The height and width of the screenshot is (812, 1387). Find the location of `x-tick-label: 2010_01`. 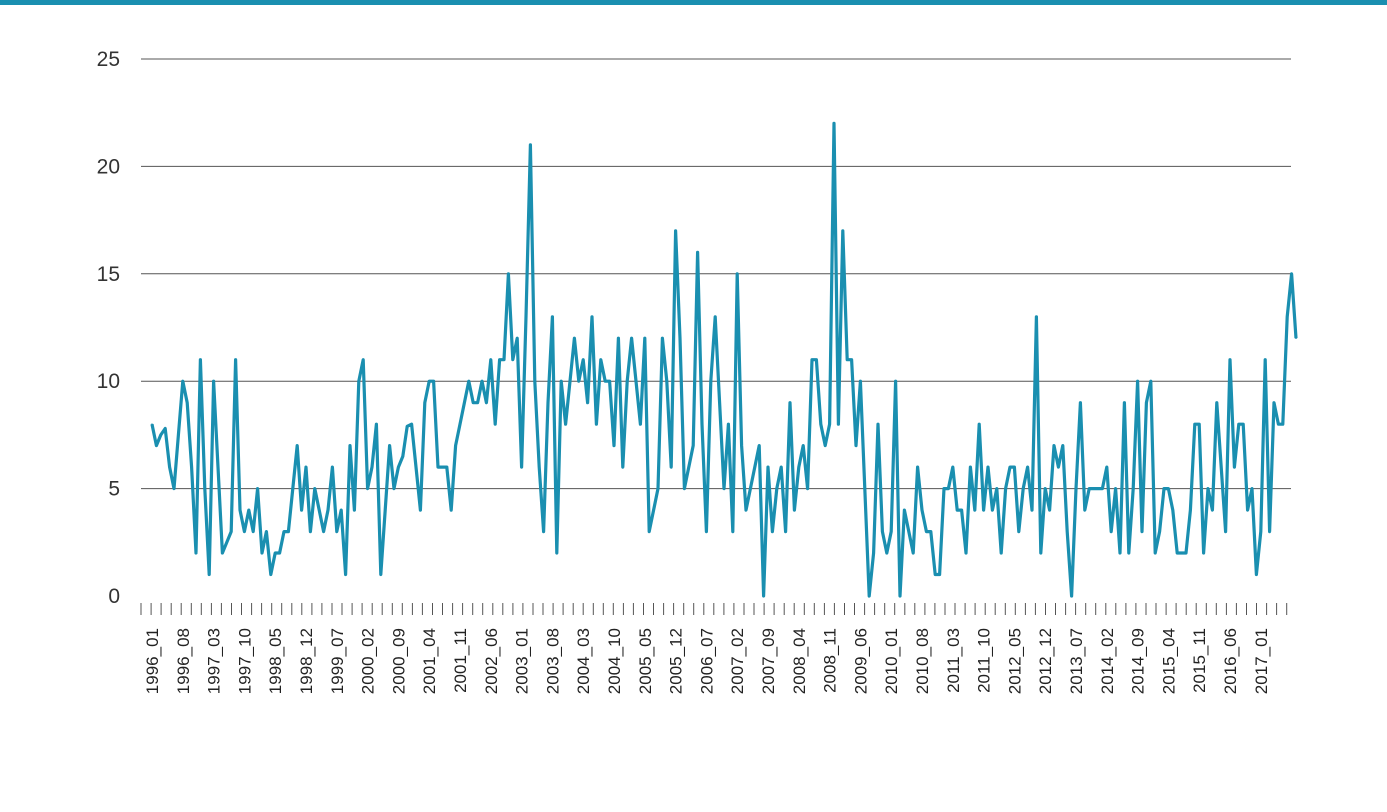

x-tick-label: 2010_01 is located at coordinates (891, 661).